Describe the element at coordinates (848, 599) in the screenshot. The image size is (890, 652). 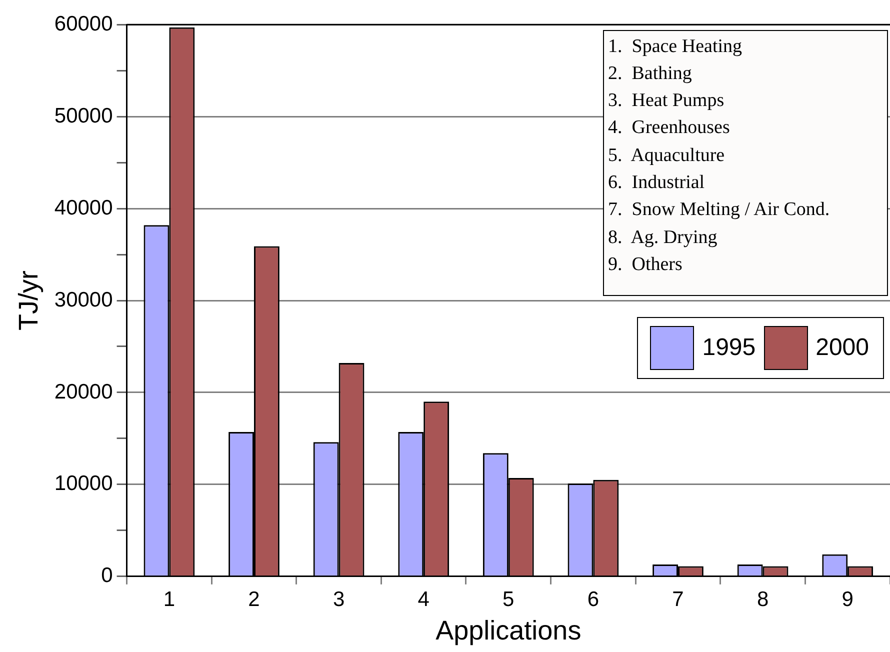
I see `x-tick-label: 9` at that location.